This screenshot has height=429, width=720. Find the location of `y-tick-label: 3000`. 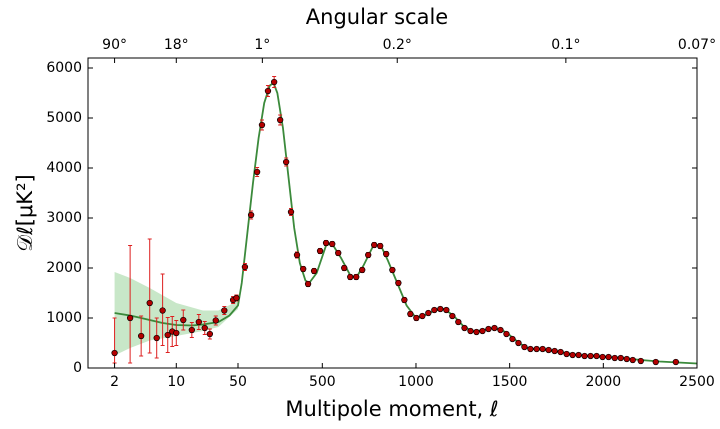

y-tick-label: 3000 is located at coordinates (64, 218).